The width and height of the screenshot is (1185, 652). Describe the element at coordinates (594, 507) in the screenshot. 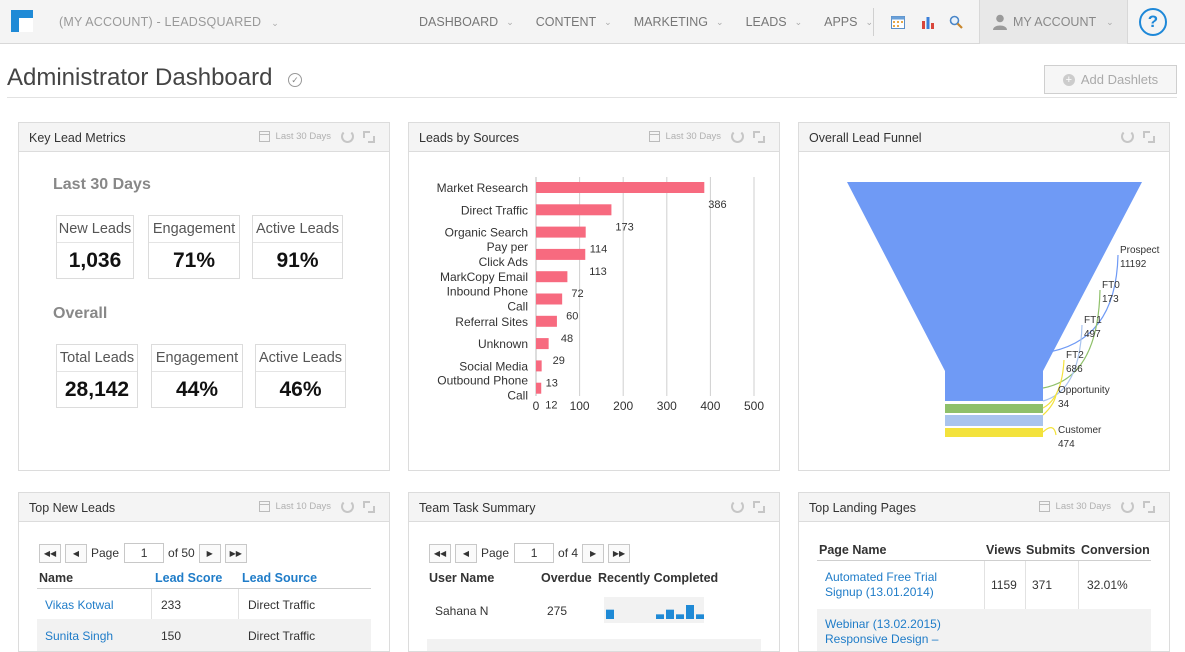

I see `dashlet-header: Team Task Summary` at that location.